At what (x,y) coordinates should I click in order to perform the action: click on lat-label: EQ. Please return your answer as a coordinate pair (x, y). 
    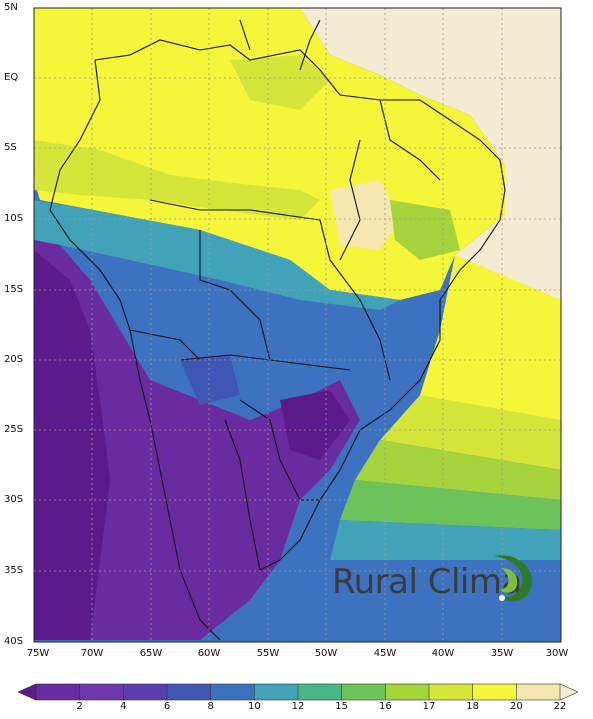
    Looking at the image, I should click on (11, 77).